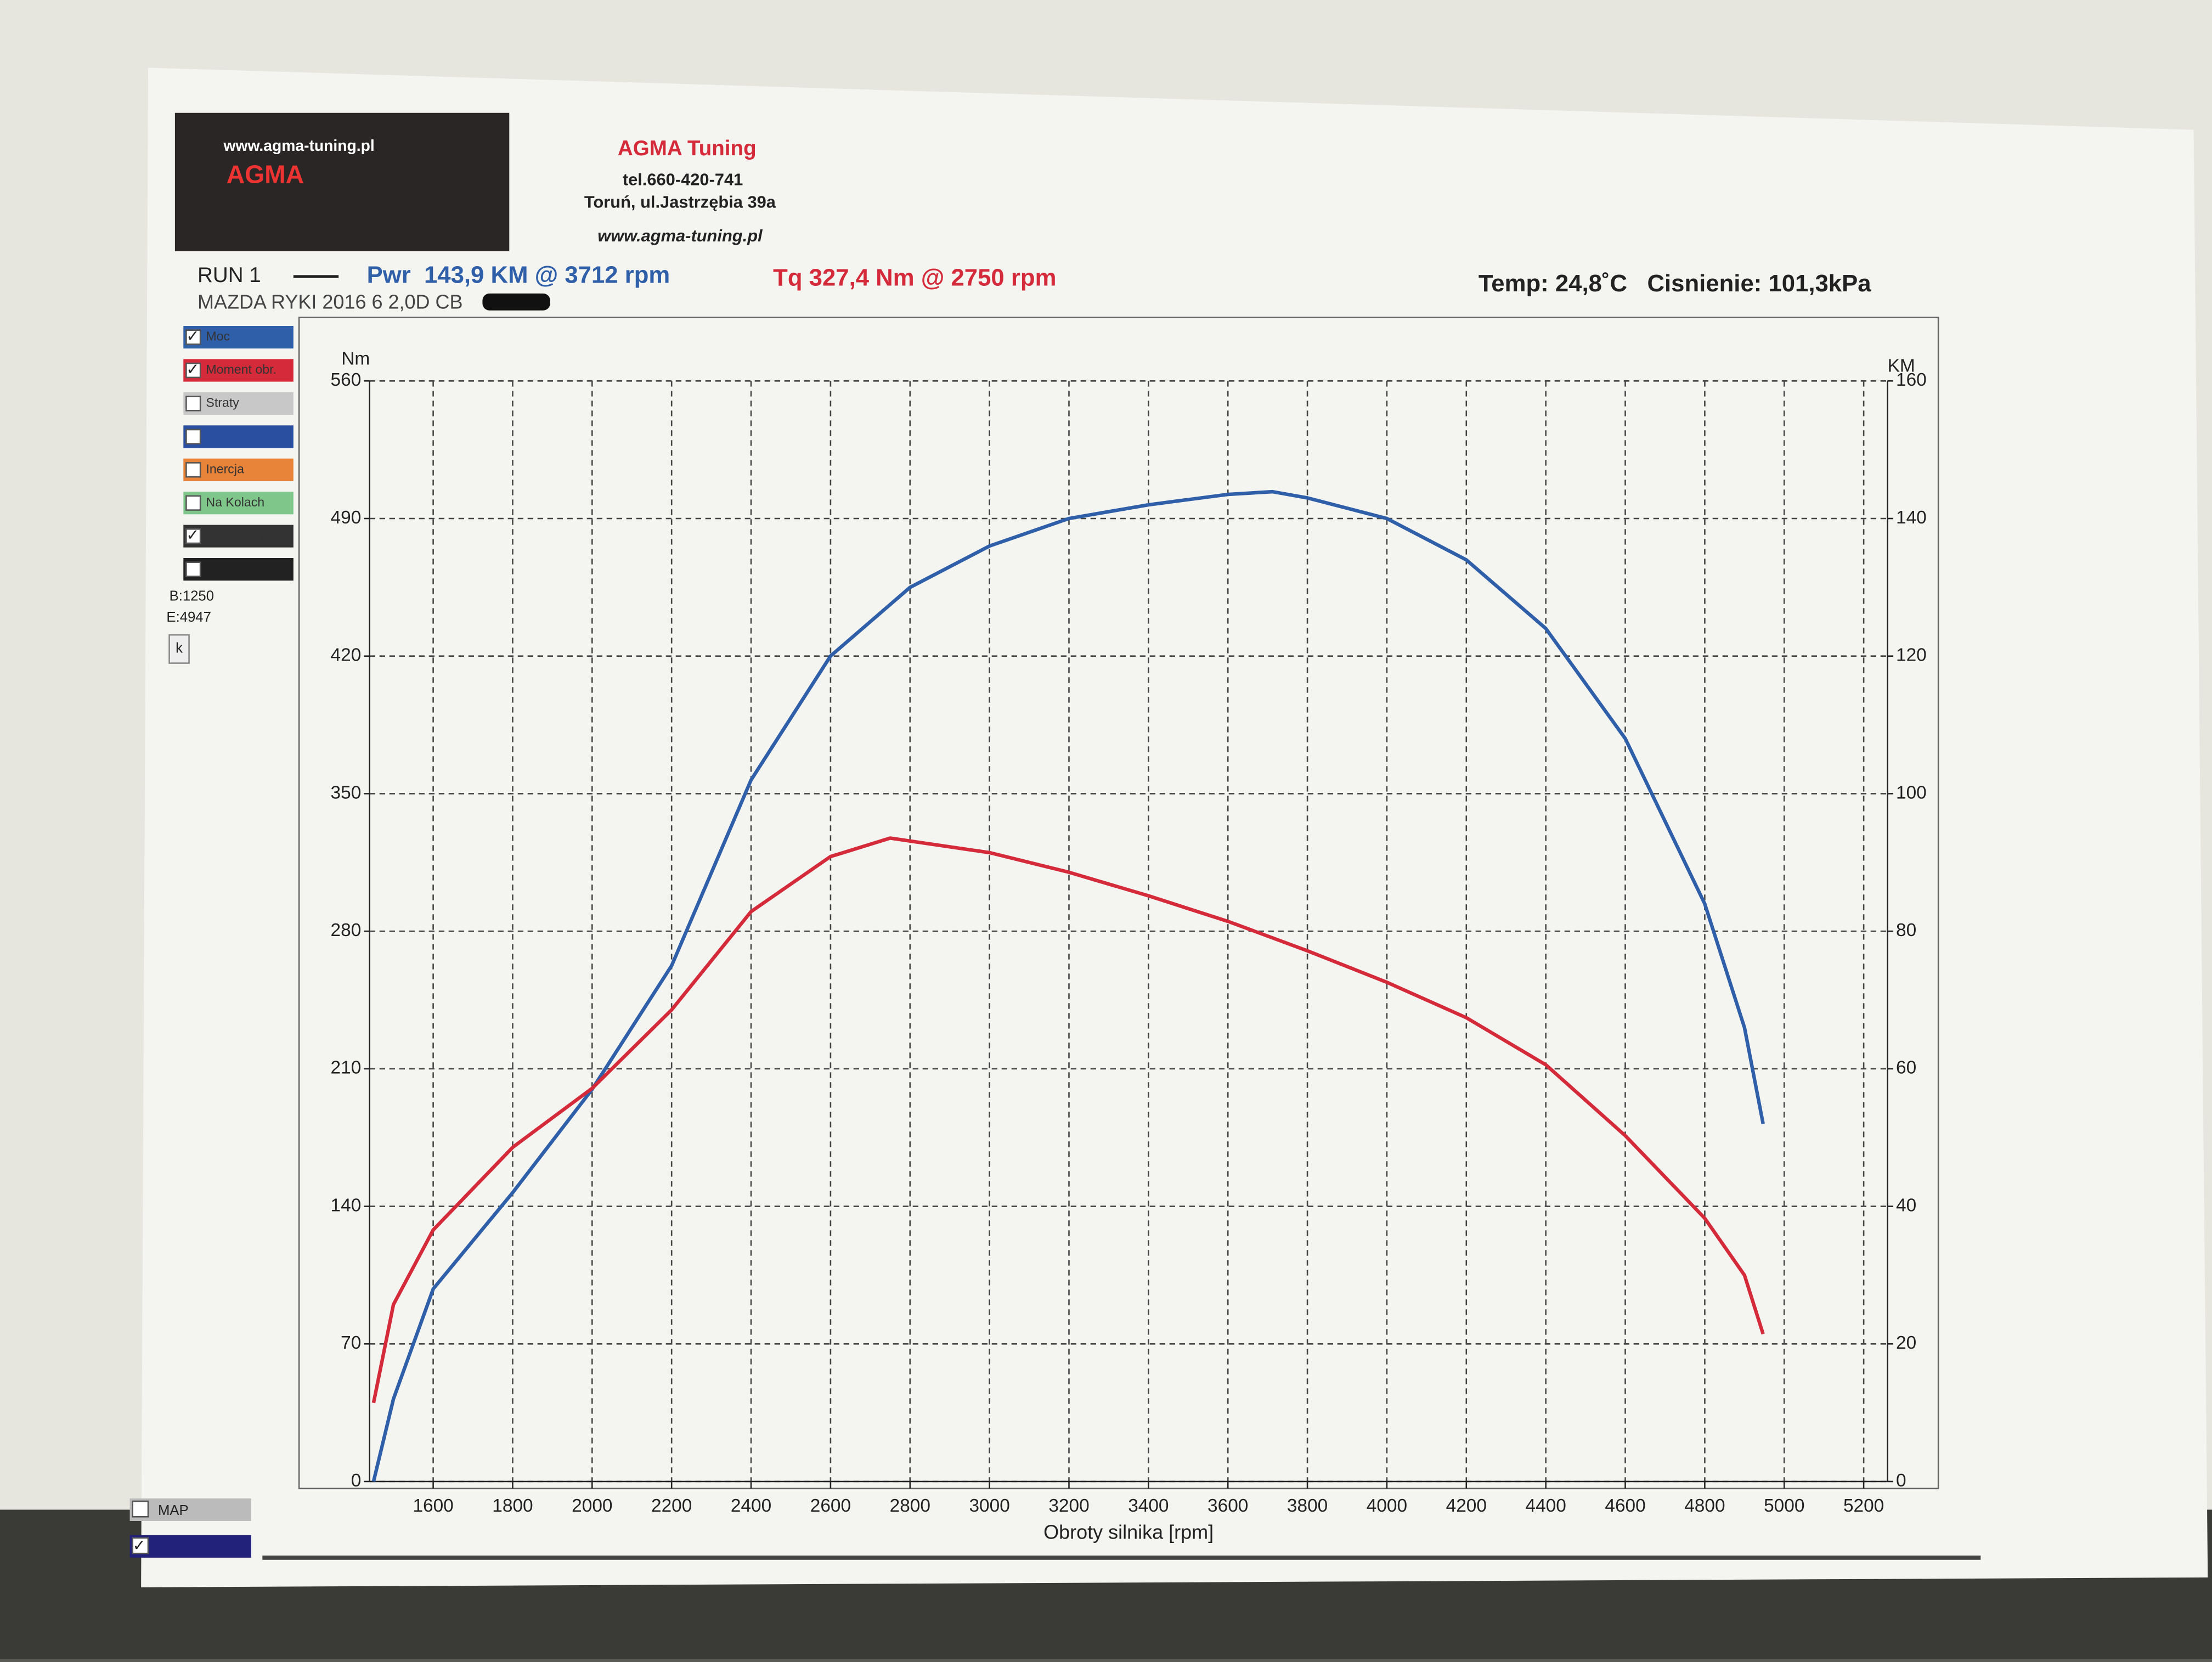 This screenshot has width=2212, height=1662. What do you see at coordinates (1228, 1506) in the screenshot?
I see `x-tick-label: 3600` at bounding box center [1228, 1506].